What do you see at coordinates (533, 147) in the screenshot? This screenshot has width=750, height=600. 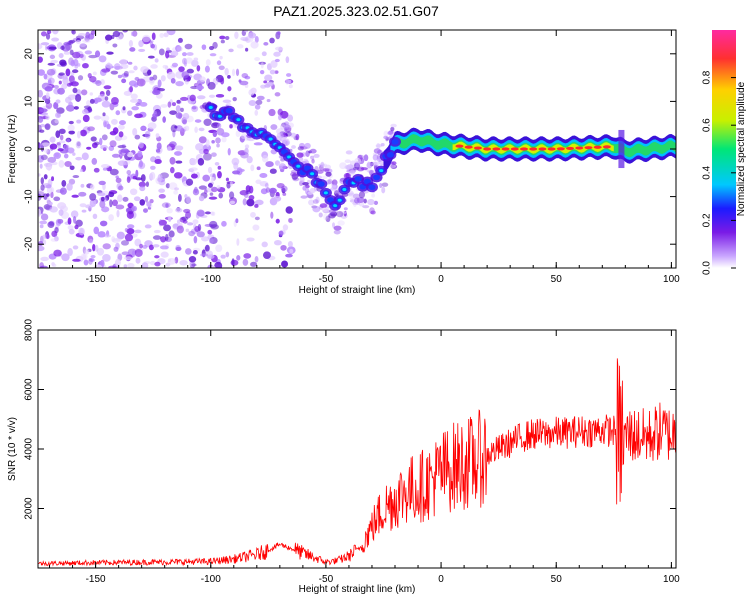 I see `ridge-band-yellow` at bounding box center [533, 147].